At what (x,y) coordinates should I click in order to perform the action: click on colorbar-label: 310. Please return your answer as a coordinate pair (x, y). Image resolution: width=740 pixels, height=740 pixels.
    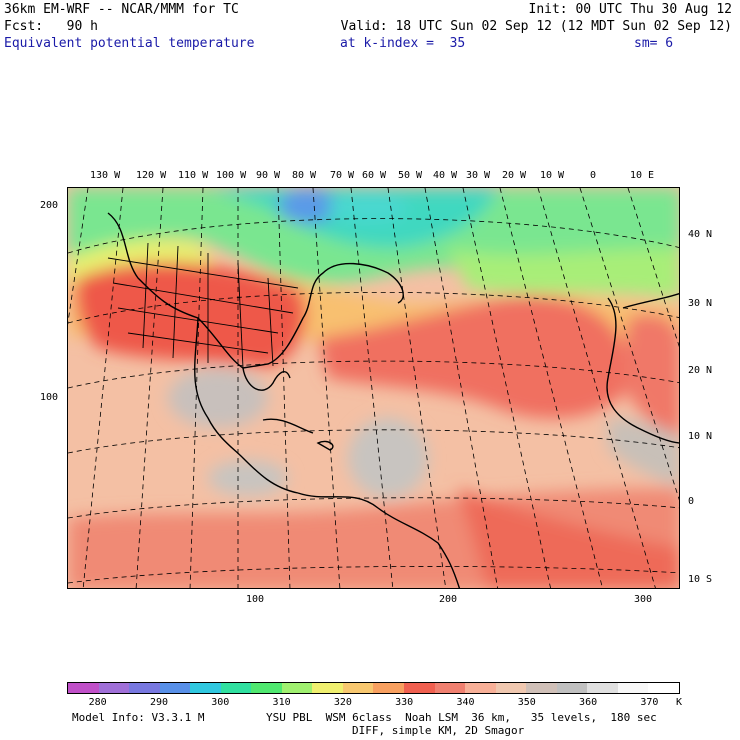
    Looking at the image, I should click on (281, 702).